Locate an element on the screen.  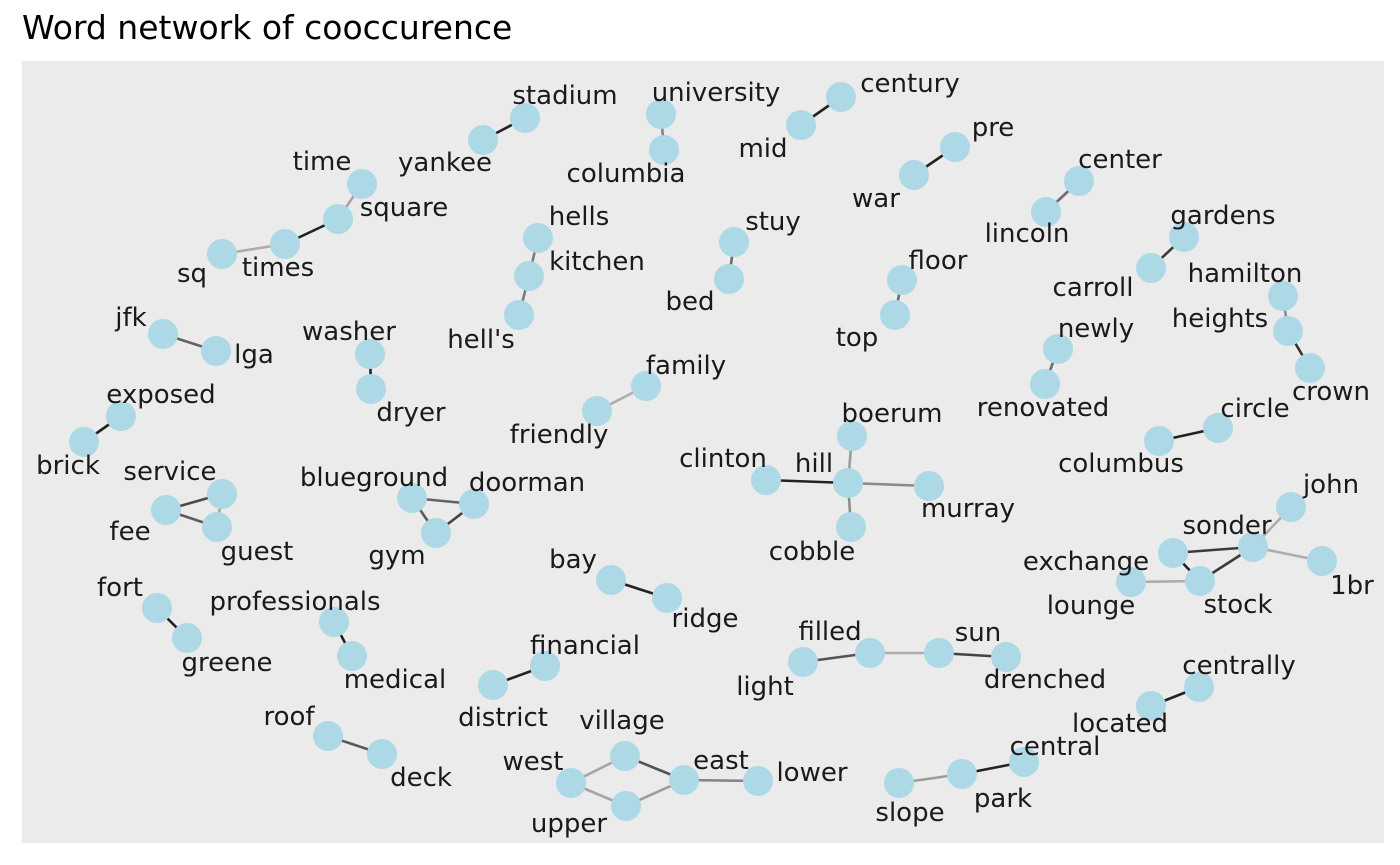
node-square is located at coordinates (338, 219).